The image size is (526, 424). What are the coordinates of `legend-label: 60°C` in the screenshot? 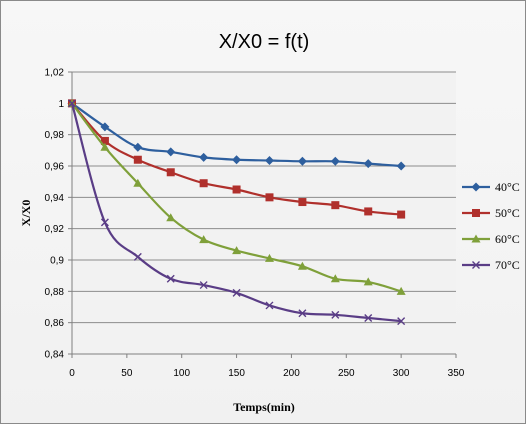 It's located at (507, 239).